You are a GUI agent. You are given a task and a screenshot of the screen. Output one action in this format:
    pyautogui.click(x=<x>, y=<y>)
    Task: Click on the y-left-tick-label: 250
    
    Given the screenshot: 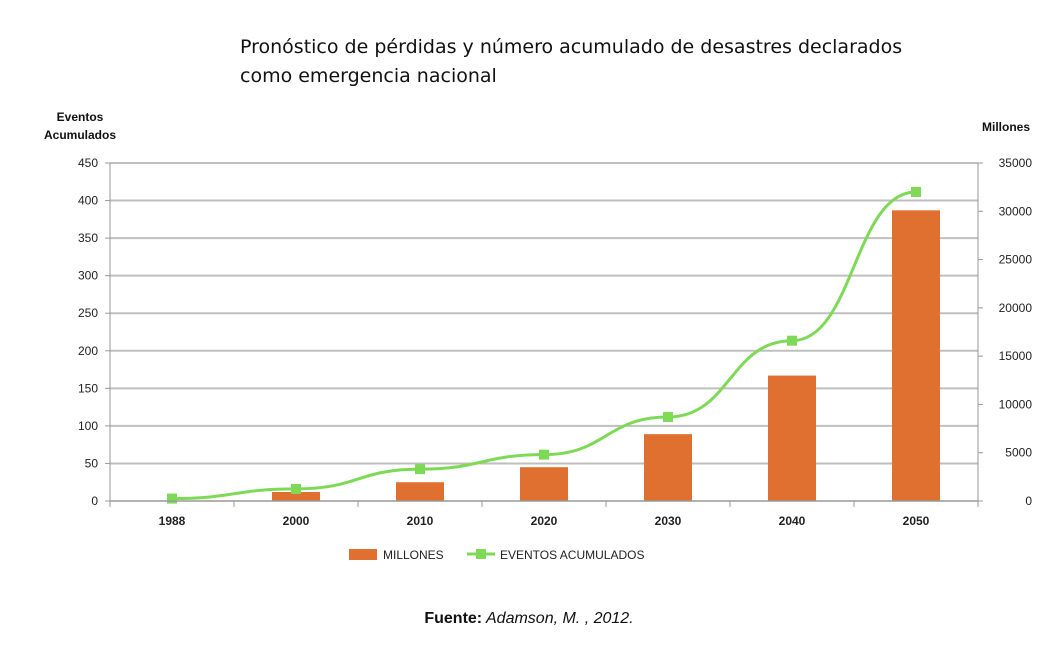 What is the action you would take?
    pyautogui.click(x=88, y=313)
    